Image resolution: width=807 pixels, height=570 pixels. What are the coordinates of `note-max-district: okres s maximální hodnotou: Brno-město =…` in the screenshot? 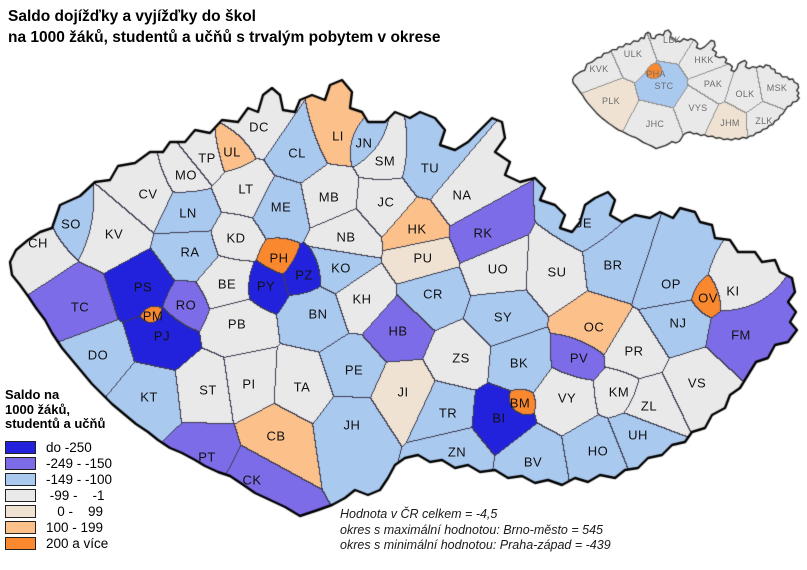 It's located at (471, 529).